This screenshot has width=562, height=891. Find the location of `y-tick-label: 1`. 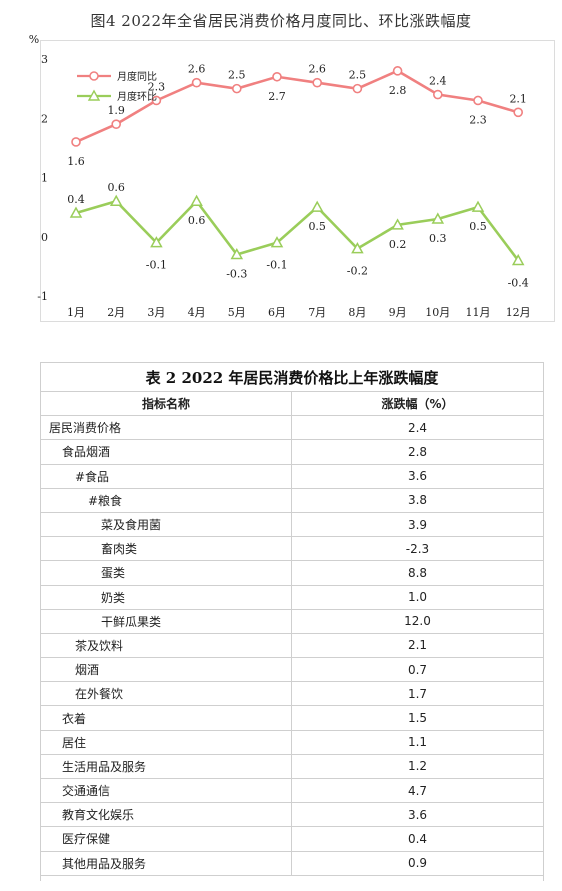

y-tick-label: 1 is located at coordinates (44, 178).